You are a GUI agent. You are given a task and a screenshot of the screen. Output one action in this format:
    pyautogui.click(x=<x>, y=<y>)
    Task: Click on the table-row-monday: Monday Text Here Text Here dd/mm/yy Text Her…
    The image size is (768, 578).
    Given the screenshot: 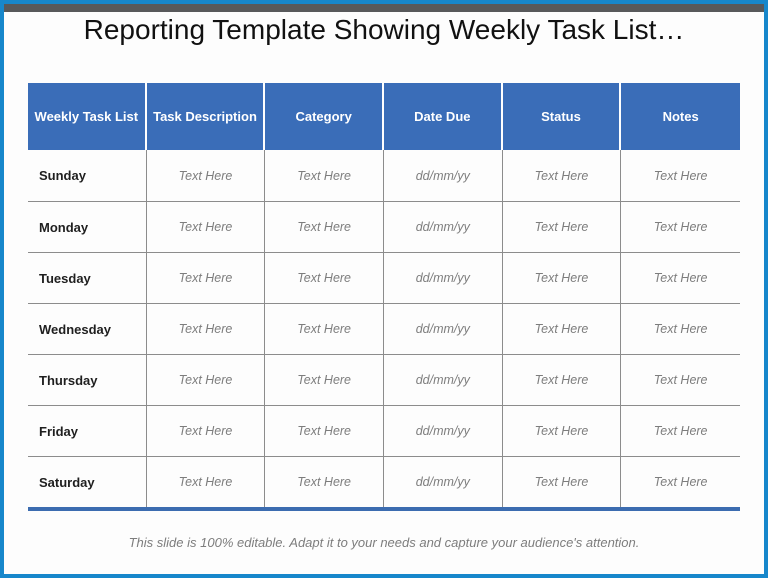 What is the action you would take?
    pyautogui.click(x=384, y=226)
    